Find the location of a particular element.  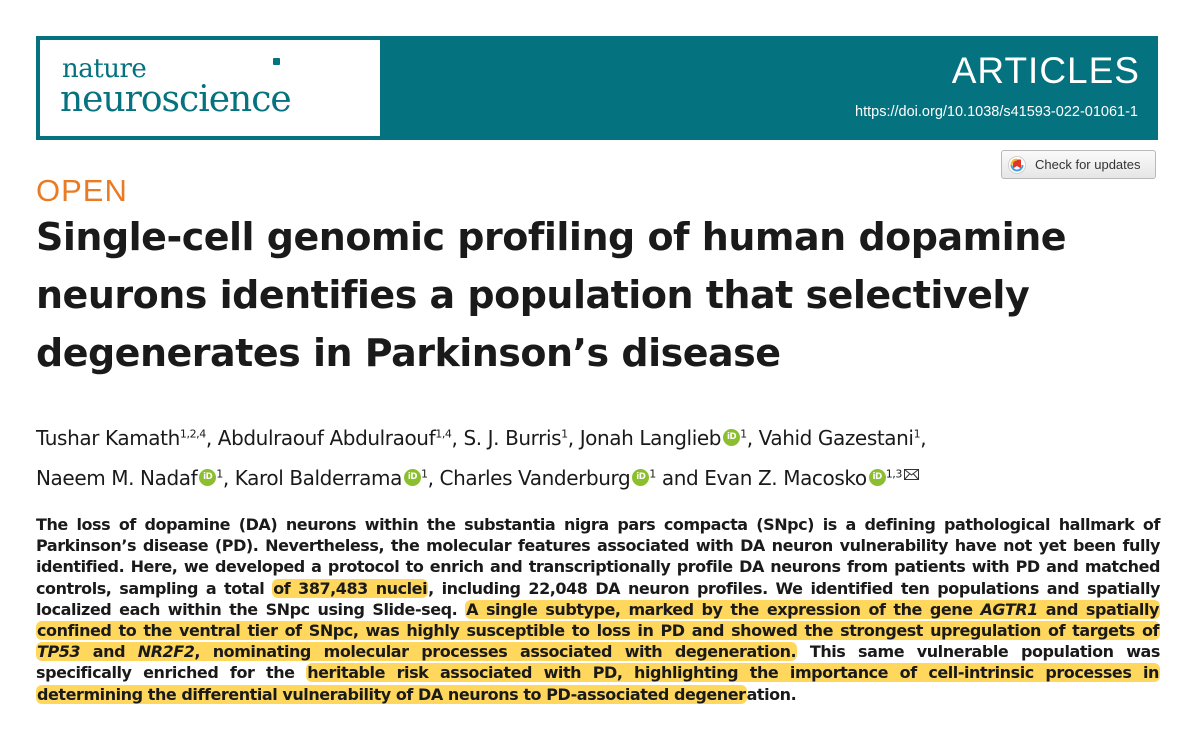

author-name: Naeem M. Nadaf is located at coordinates (117, 478).